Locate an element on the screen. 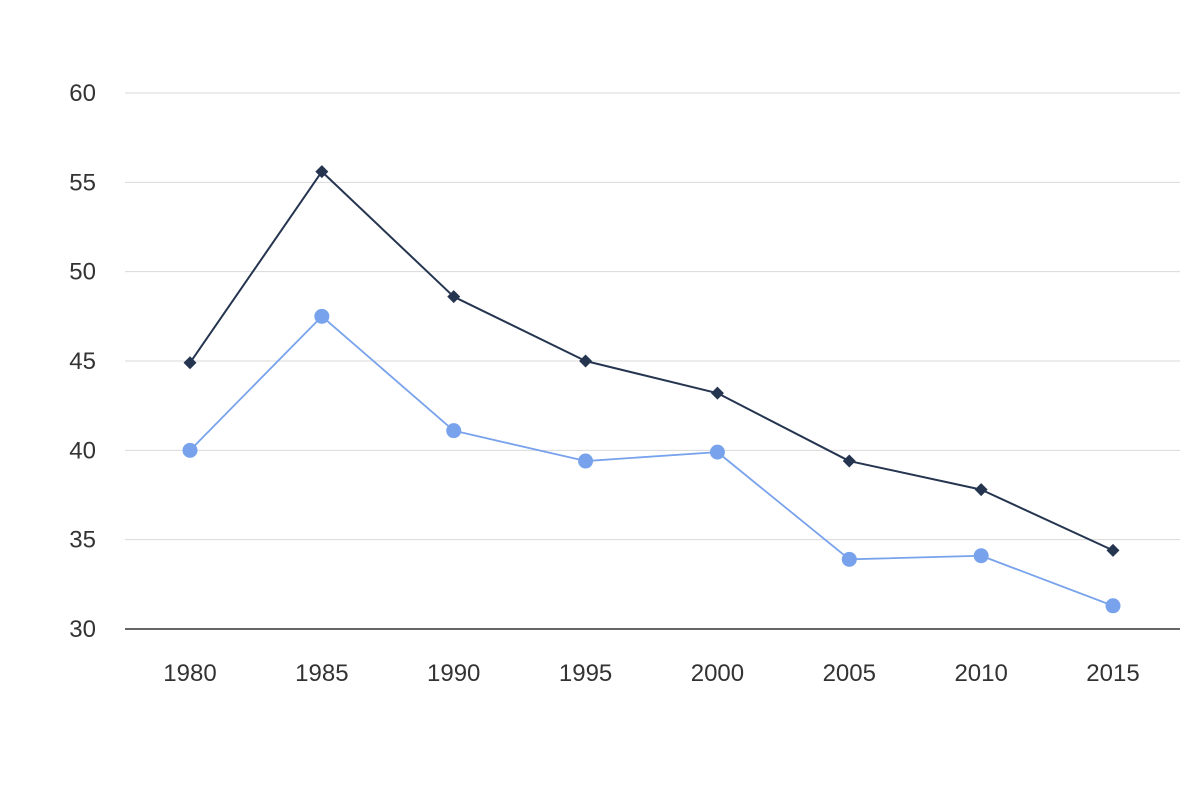 The height and width of the screenshot is (800, 1200). x-tick-label: 2005 is located at coordinates (849, 673).